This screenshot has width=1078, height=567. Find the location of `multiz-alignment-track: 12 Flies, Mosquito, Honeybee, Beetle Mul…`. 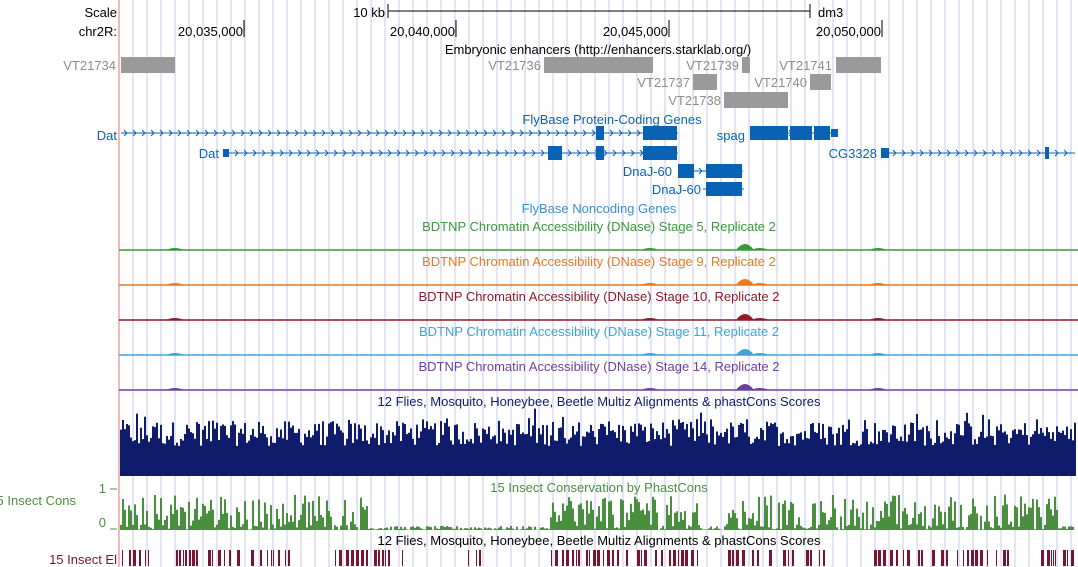

multiz-alignment-track: 12 Flies, Mosquito, Honeybee, Beetle Mul… is located at coordinates (598, 435).